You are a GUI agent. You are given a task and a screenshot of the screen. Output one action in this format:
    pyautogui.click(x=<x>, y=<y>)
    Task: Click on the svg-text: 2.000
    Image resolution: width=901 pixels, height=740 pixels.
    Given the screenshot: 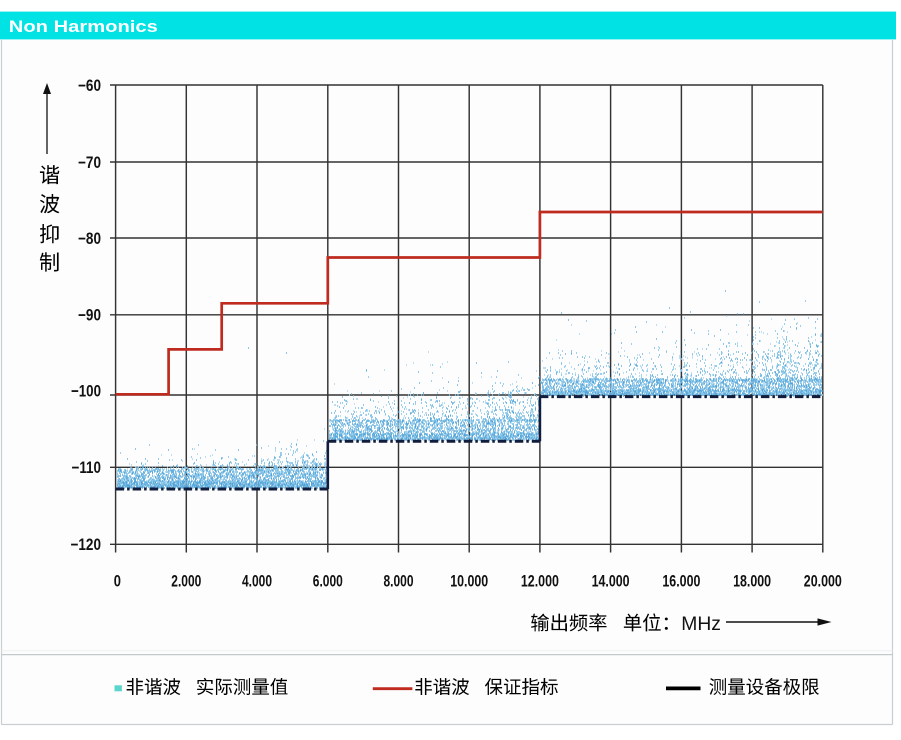 What is the action you would take?
    pyautogui.click(x=186, y=581)
    